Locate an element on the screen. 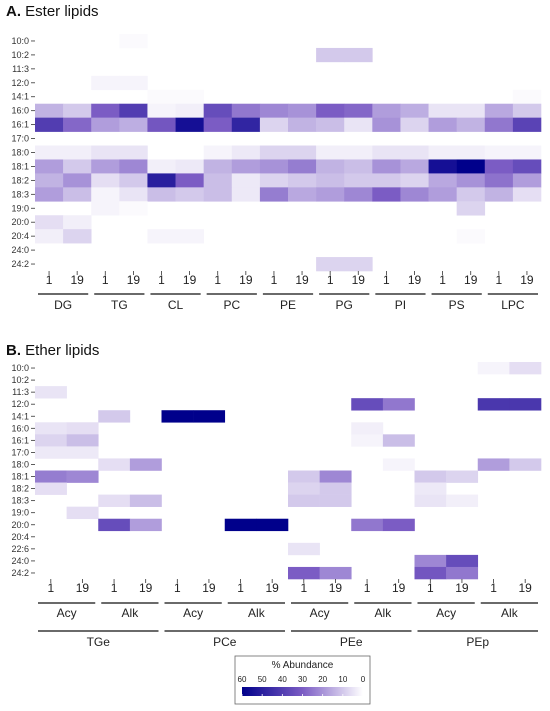 The width and height of the screenshot is (550, 711). panel-title: B. Ether lipids is located at coordinates (52, 350).